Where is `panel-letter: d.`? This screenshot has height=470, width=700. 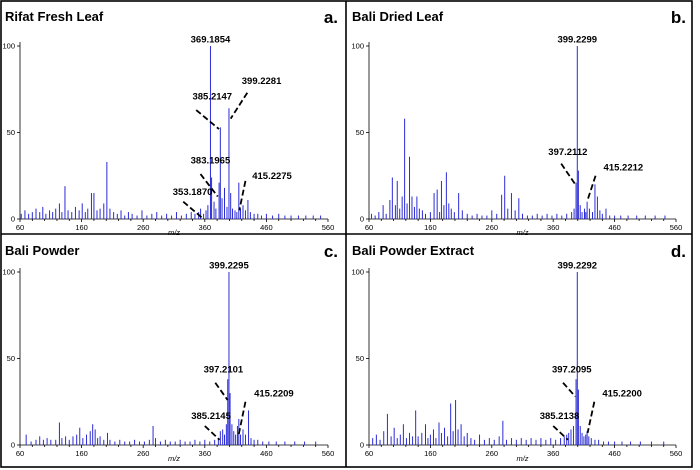 panel-letter: d. is located at coordinates (678, 251).